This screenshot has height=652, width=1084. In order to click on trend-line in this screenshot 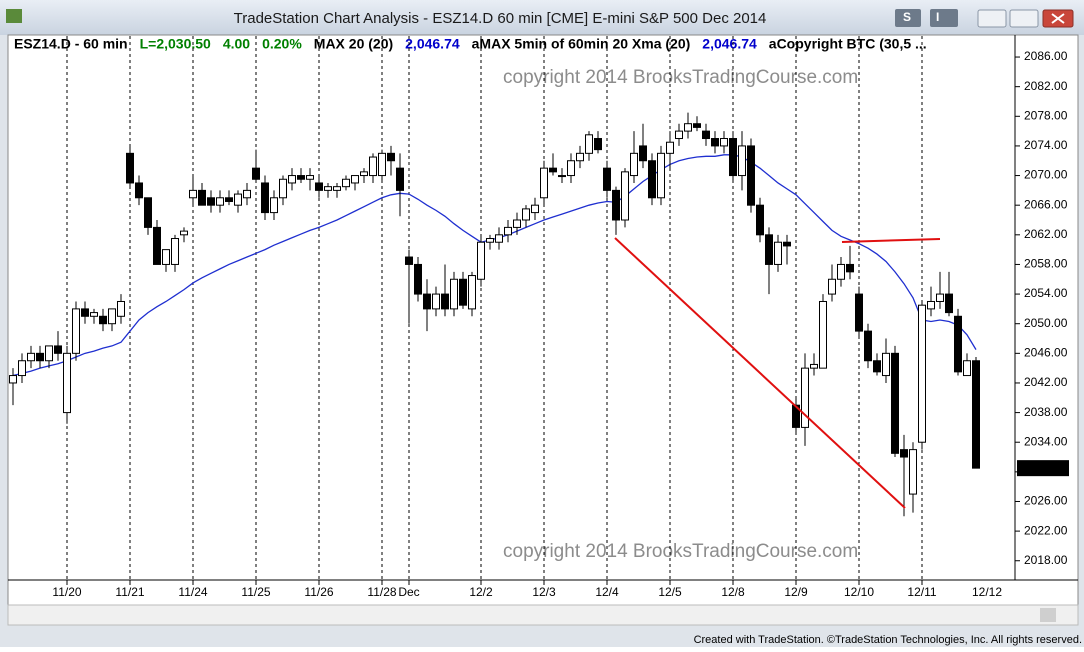, I will do `click(760, 373)`.